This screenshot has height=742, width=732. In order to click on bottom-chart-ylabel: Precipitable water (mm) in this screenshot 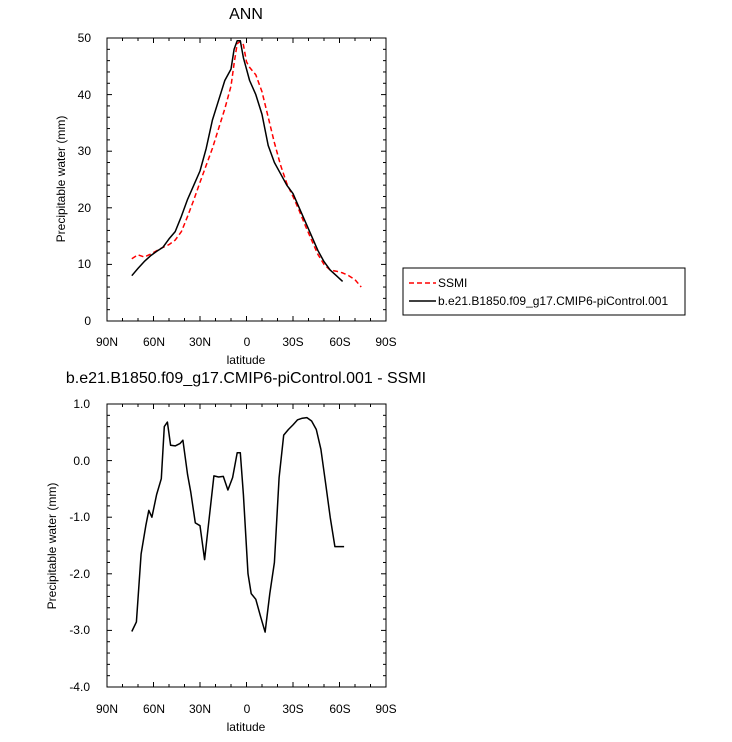, I will do `click(52, 546)`.